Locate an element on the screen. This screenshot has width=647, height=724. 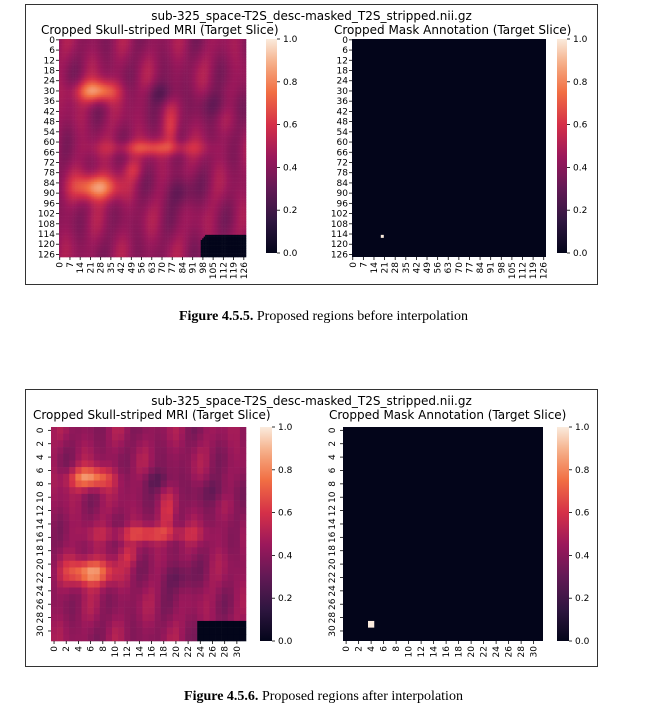
x-tick-label: 6 is located at coordinates (92, 649).